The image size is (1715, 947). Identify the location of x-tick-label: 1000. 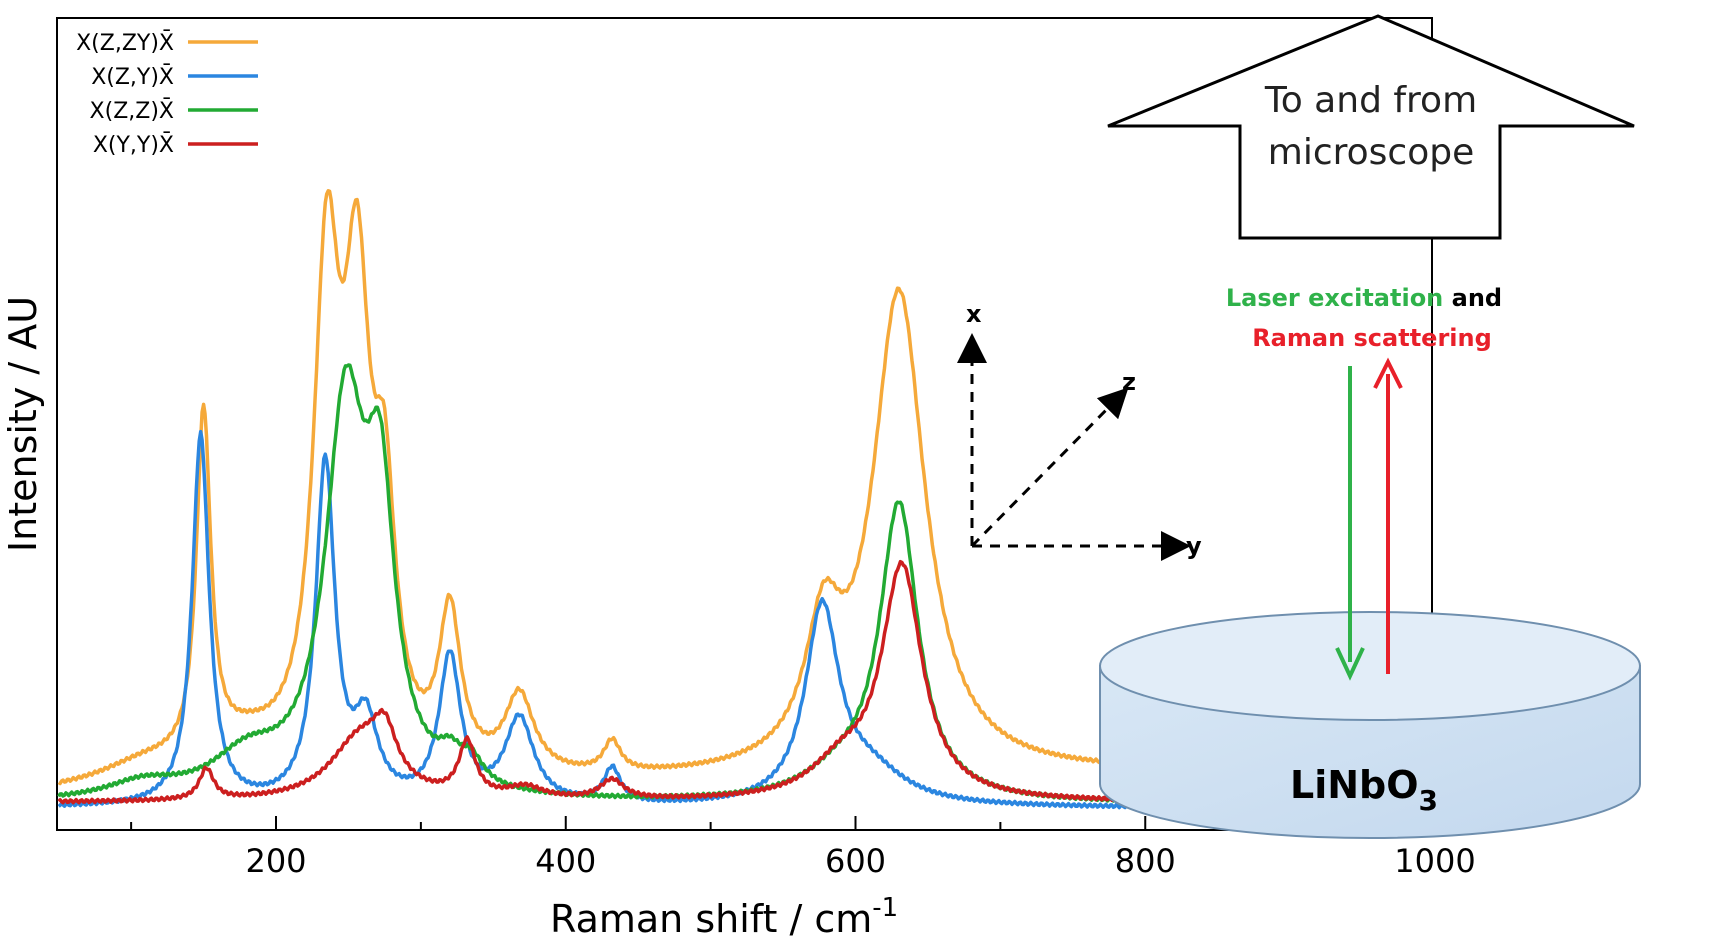
(1434, 861).